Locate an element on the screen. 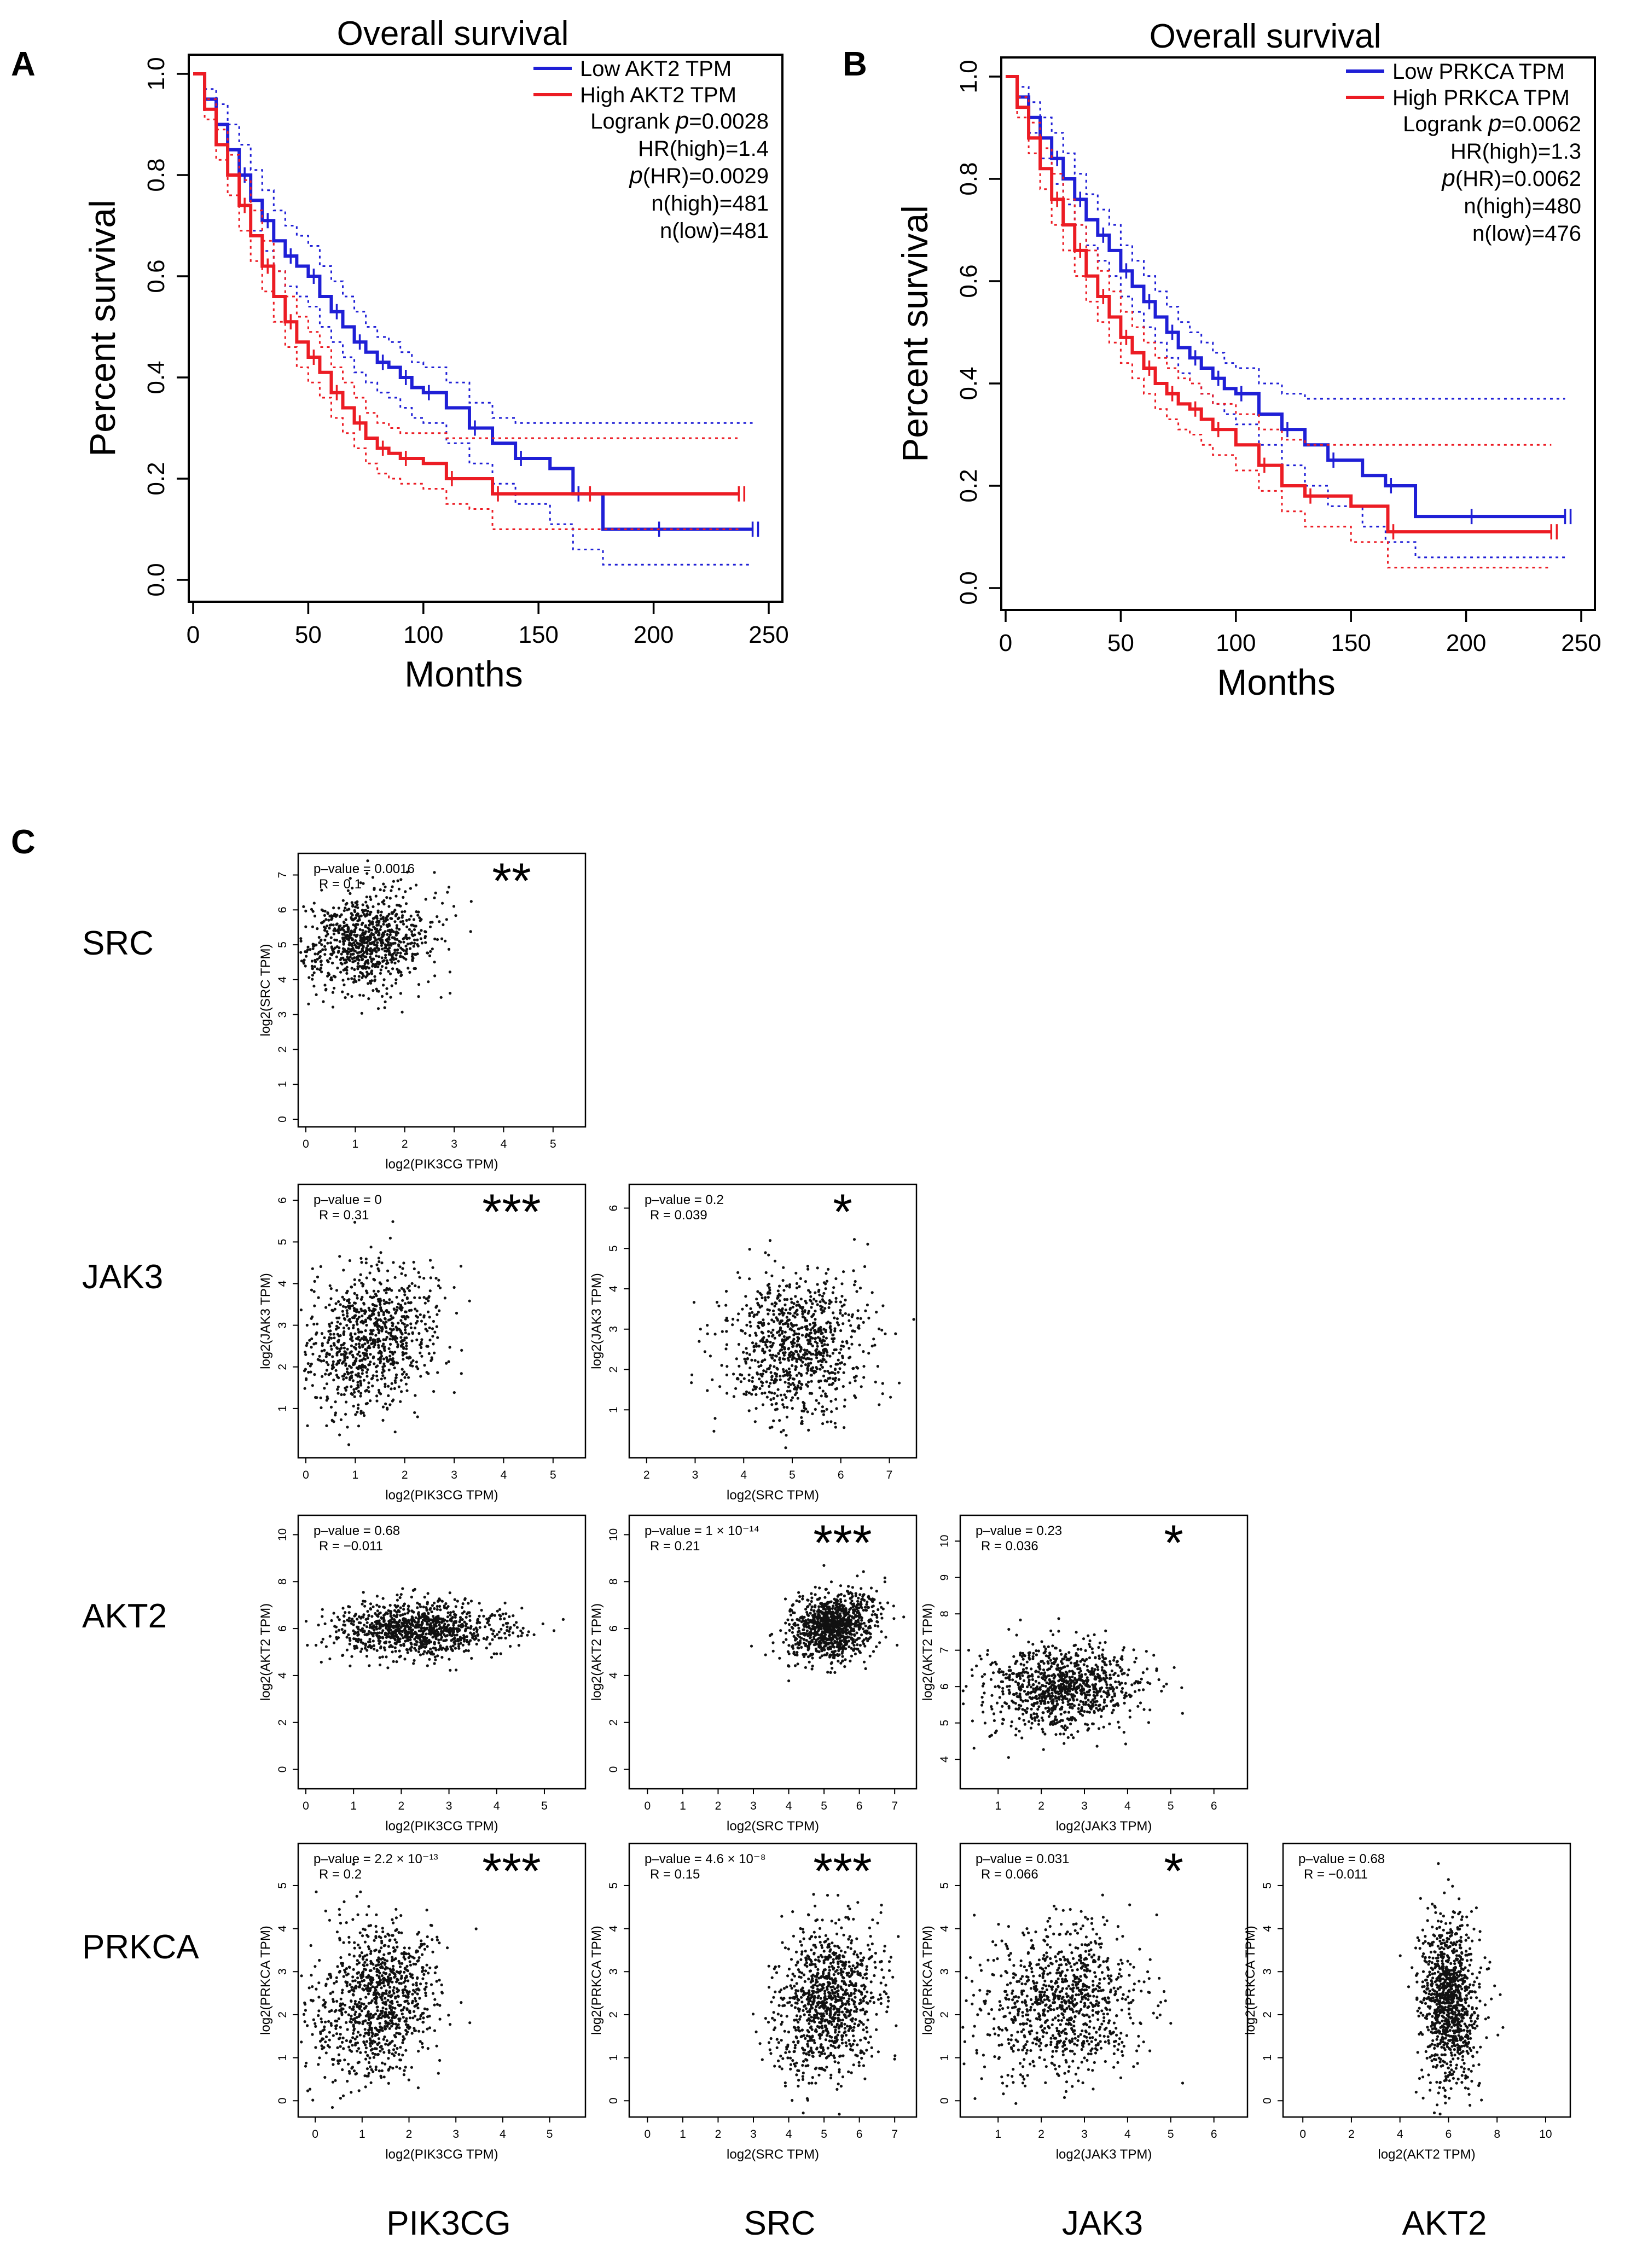 The width and height of the screenshot is (1625, 2268). data-points is located at coordinates (385, 1333).